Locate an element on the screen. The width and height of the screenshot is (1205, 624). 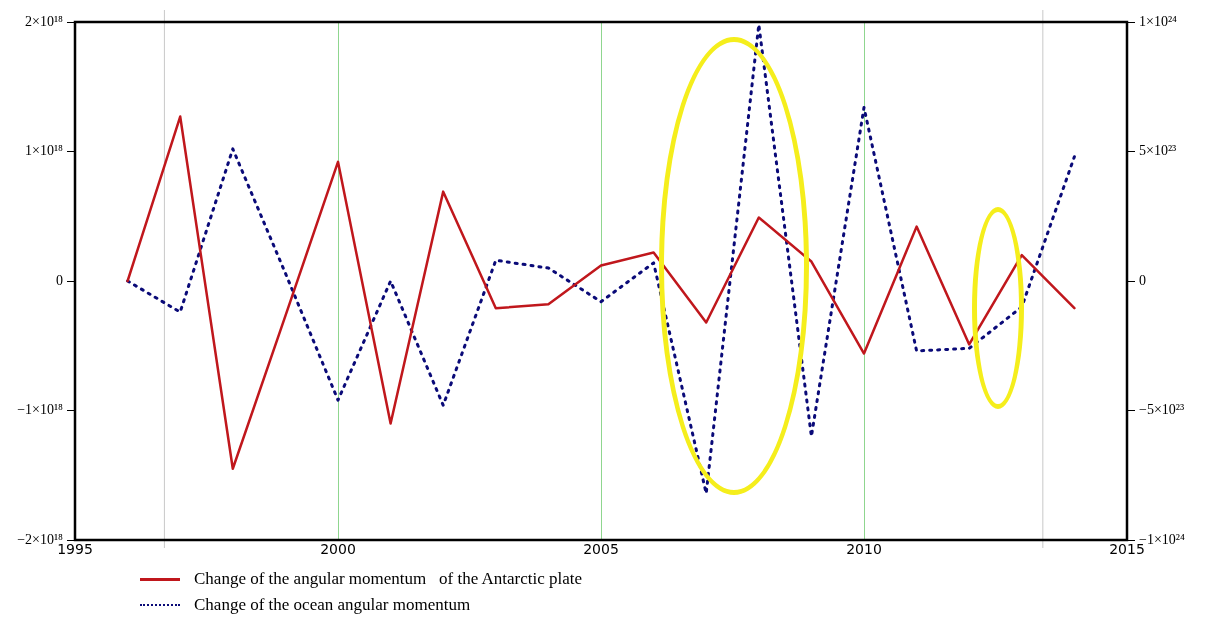
y2-tick-label: 0 is located at coordinates (1142, 280).